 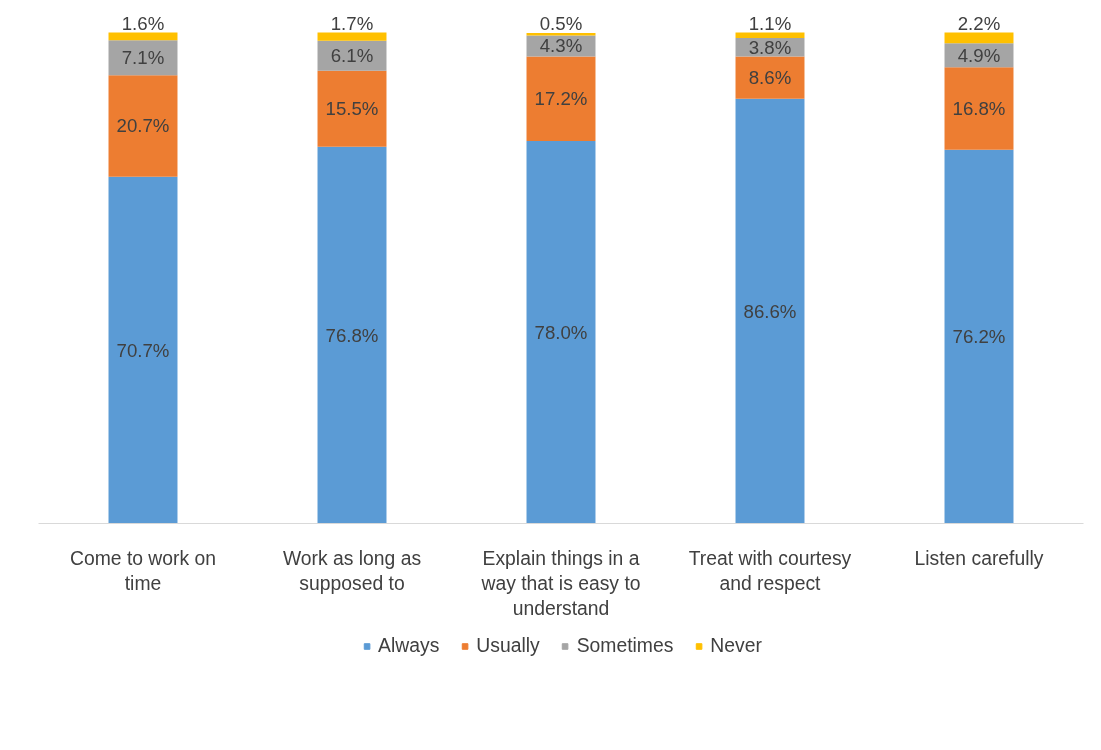 What do you see at coordinates (352, 570) in the screenshot?
I see `x-tick-label: Work as long as supposed to` at bounding box center [352, 570].